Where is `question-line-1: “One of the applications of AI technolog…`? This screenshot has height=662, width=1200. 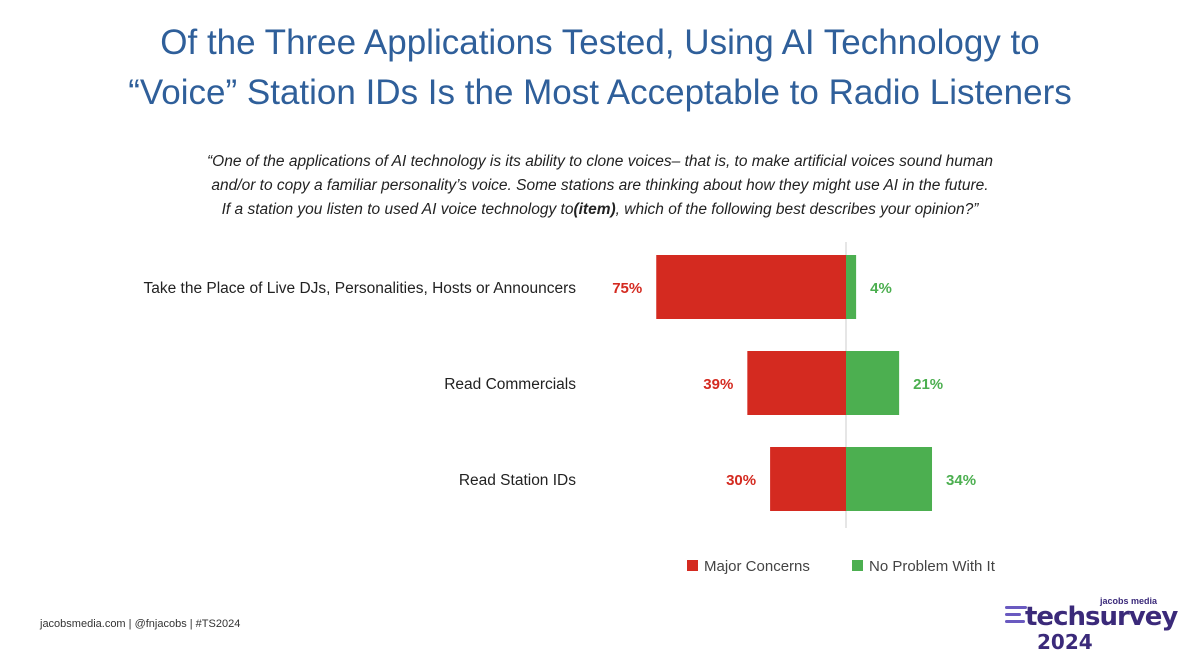
question-line-1: “One of the applications of AI technolog… is located at coordinates (600, 161).